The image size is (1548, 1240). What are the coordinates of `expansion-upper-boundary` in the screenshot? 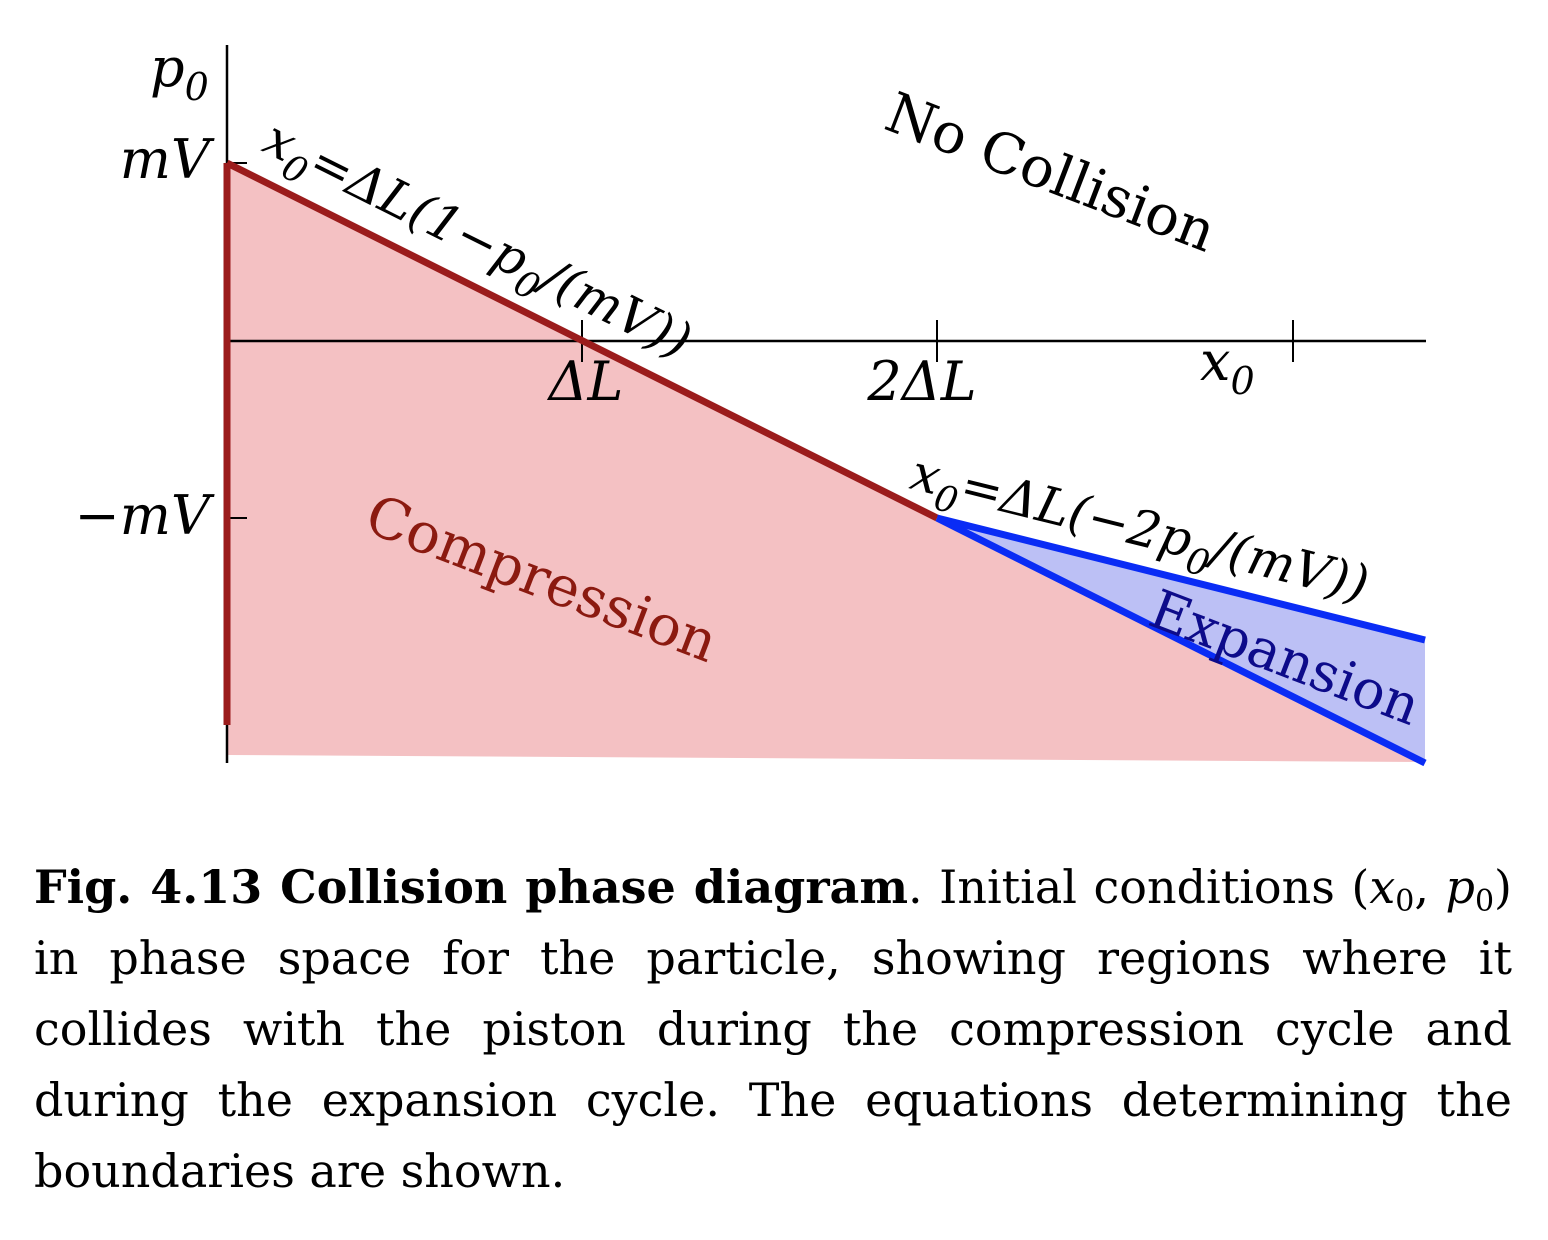 It's located at (1181, 579).